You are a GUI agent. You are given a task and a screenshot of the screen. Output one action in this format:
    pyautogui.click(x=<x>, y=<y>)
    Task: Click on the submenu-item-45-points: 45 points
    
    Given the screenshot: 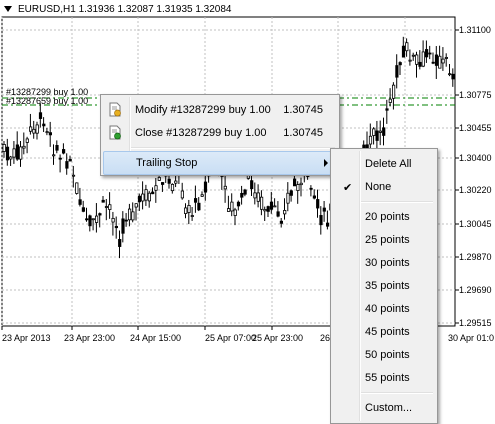 What is the action you would take?
    pyautogui.click(x=384, y=332)
    